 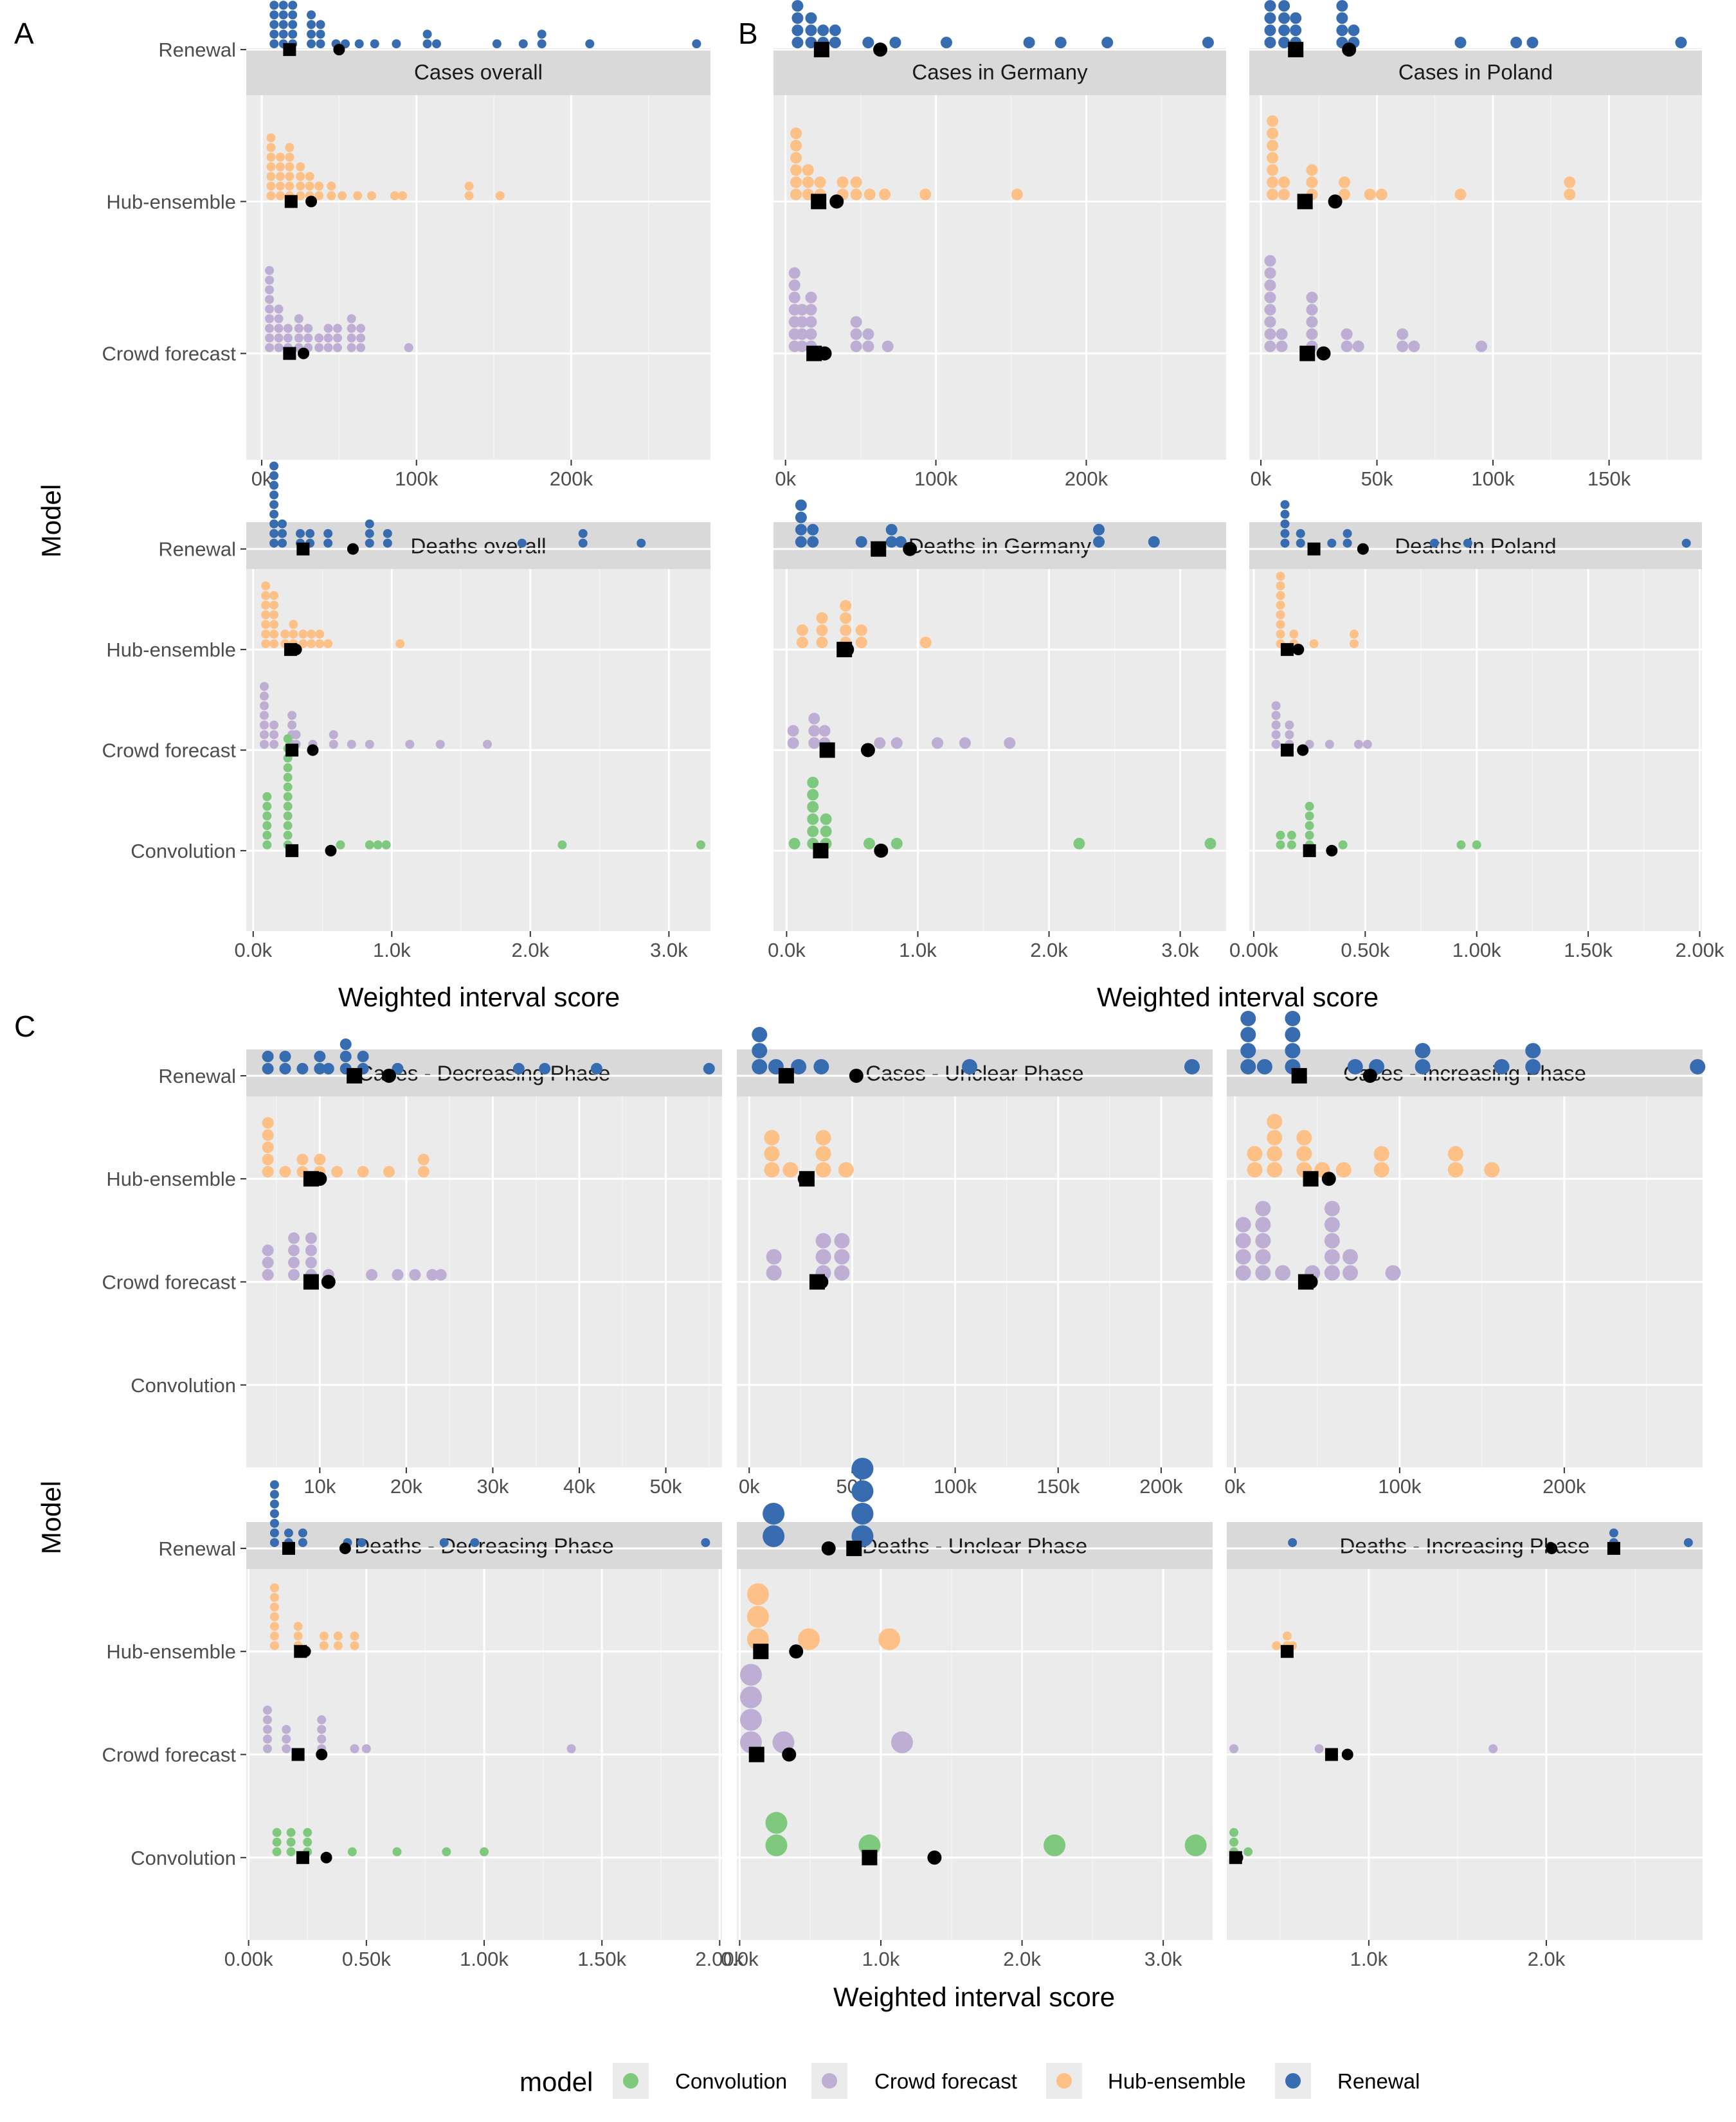 I want to click on y-tick-label-hub-ensemble: Hub-ensemble, so click(x=171, y=202).